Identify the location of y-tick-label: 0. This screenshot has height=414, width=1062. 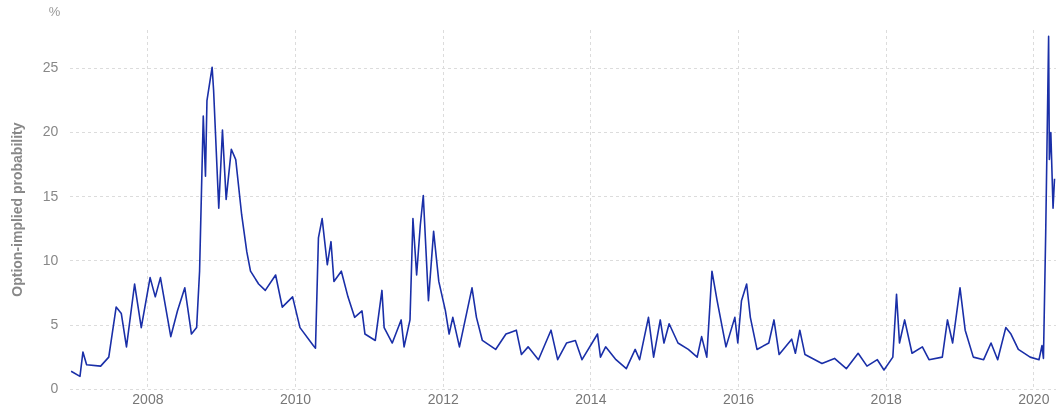
(54, 388).